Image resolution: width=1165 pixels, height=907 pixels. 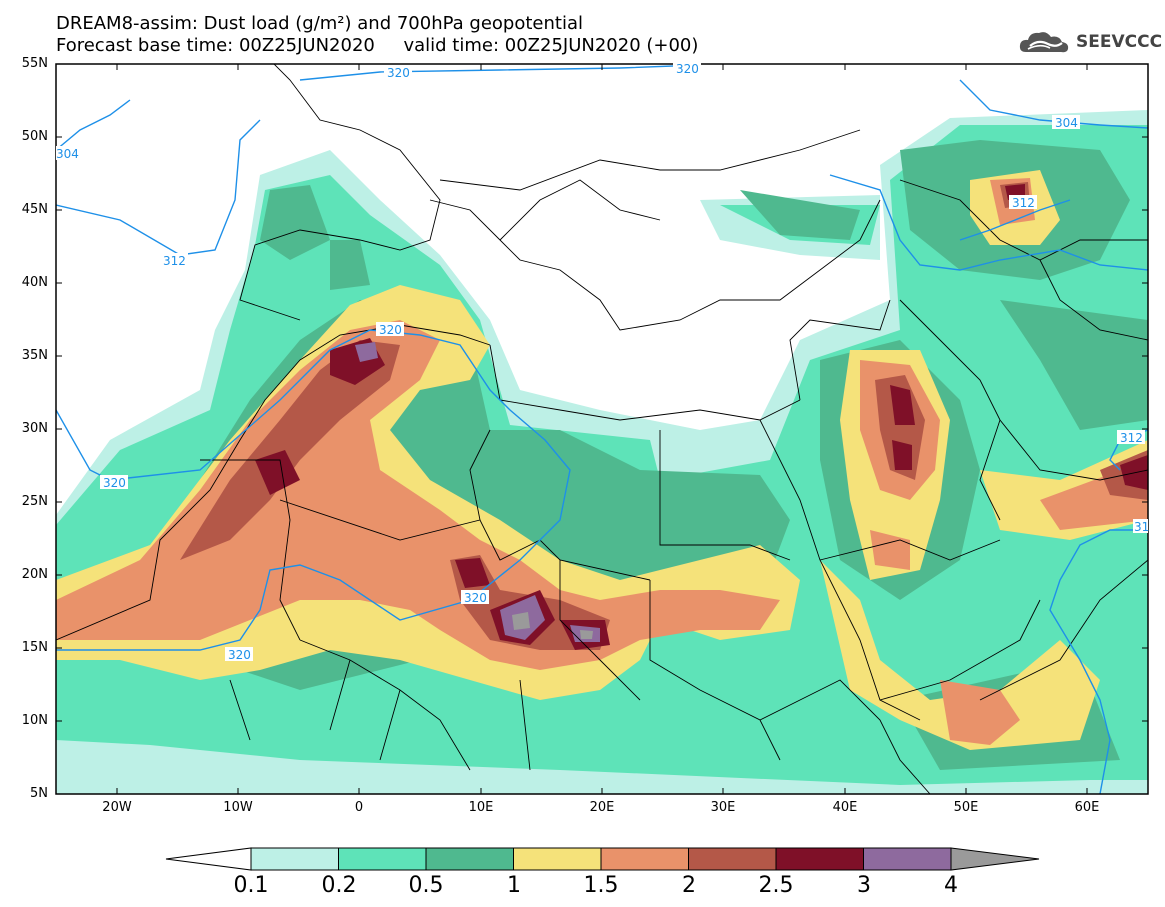 I want to click on lon-label: 10W, so click(x=238, y=807).